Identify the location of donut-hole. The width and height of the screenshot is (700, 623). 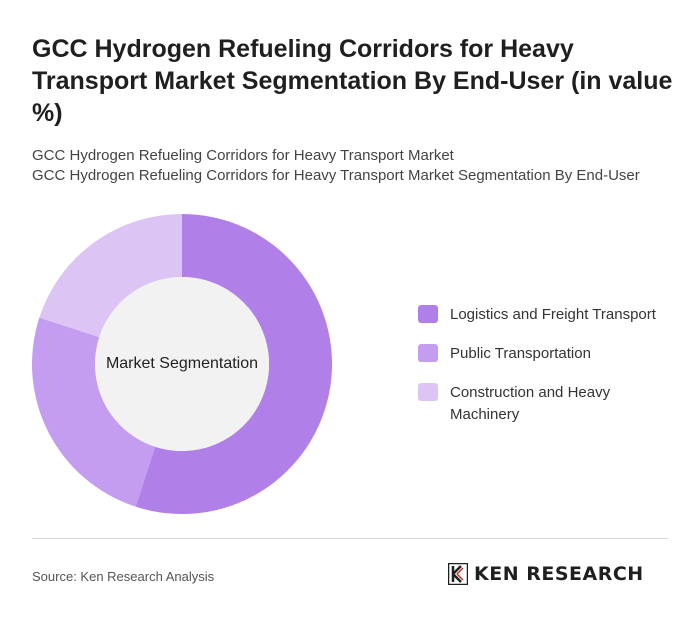
(182, 364).